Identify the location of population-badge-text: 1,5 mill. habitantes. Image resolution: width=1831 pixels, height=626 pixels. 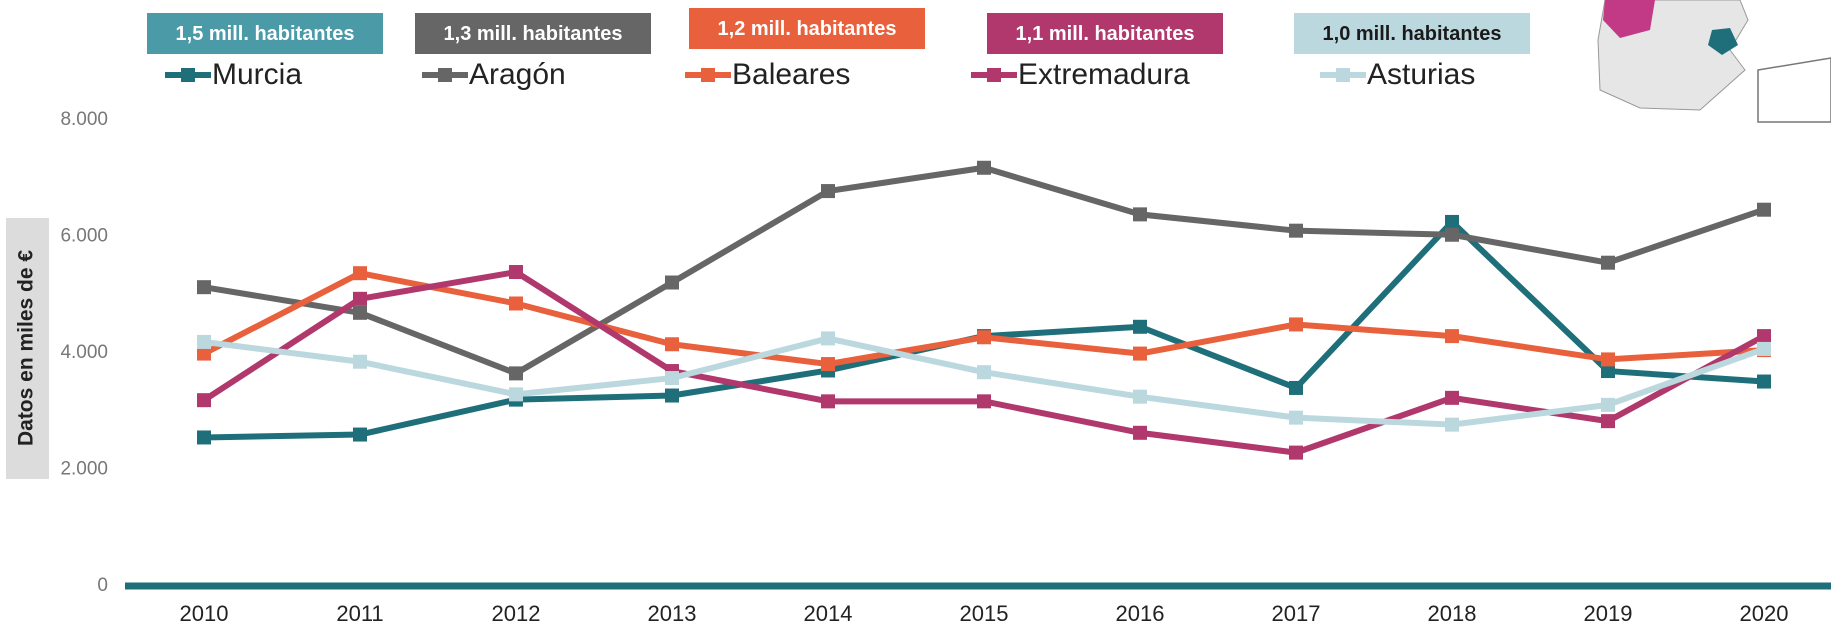
(265, 34).